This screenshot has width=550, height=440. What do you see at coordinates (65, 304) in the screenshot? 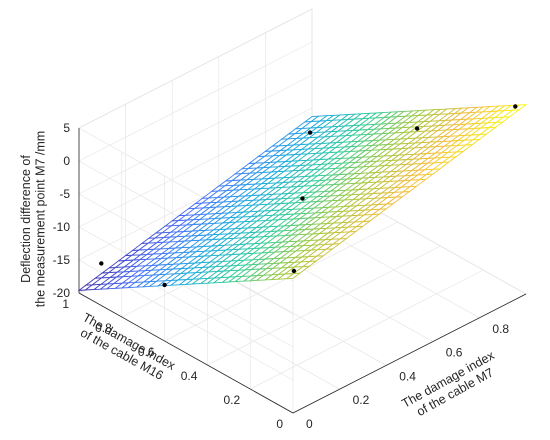
I see `y-tick-label: 1` at bounding box center [65, 304].